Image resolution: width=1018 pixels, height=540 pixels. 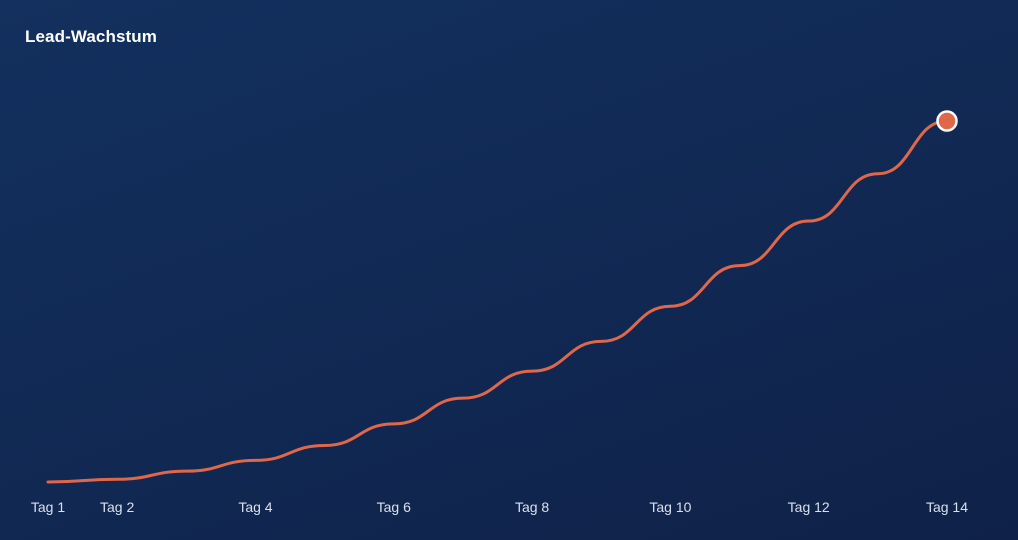 I want to click on x-tick-label: Tag 8, so click(x=532, y=507).